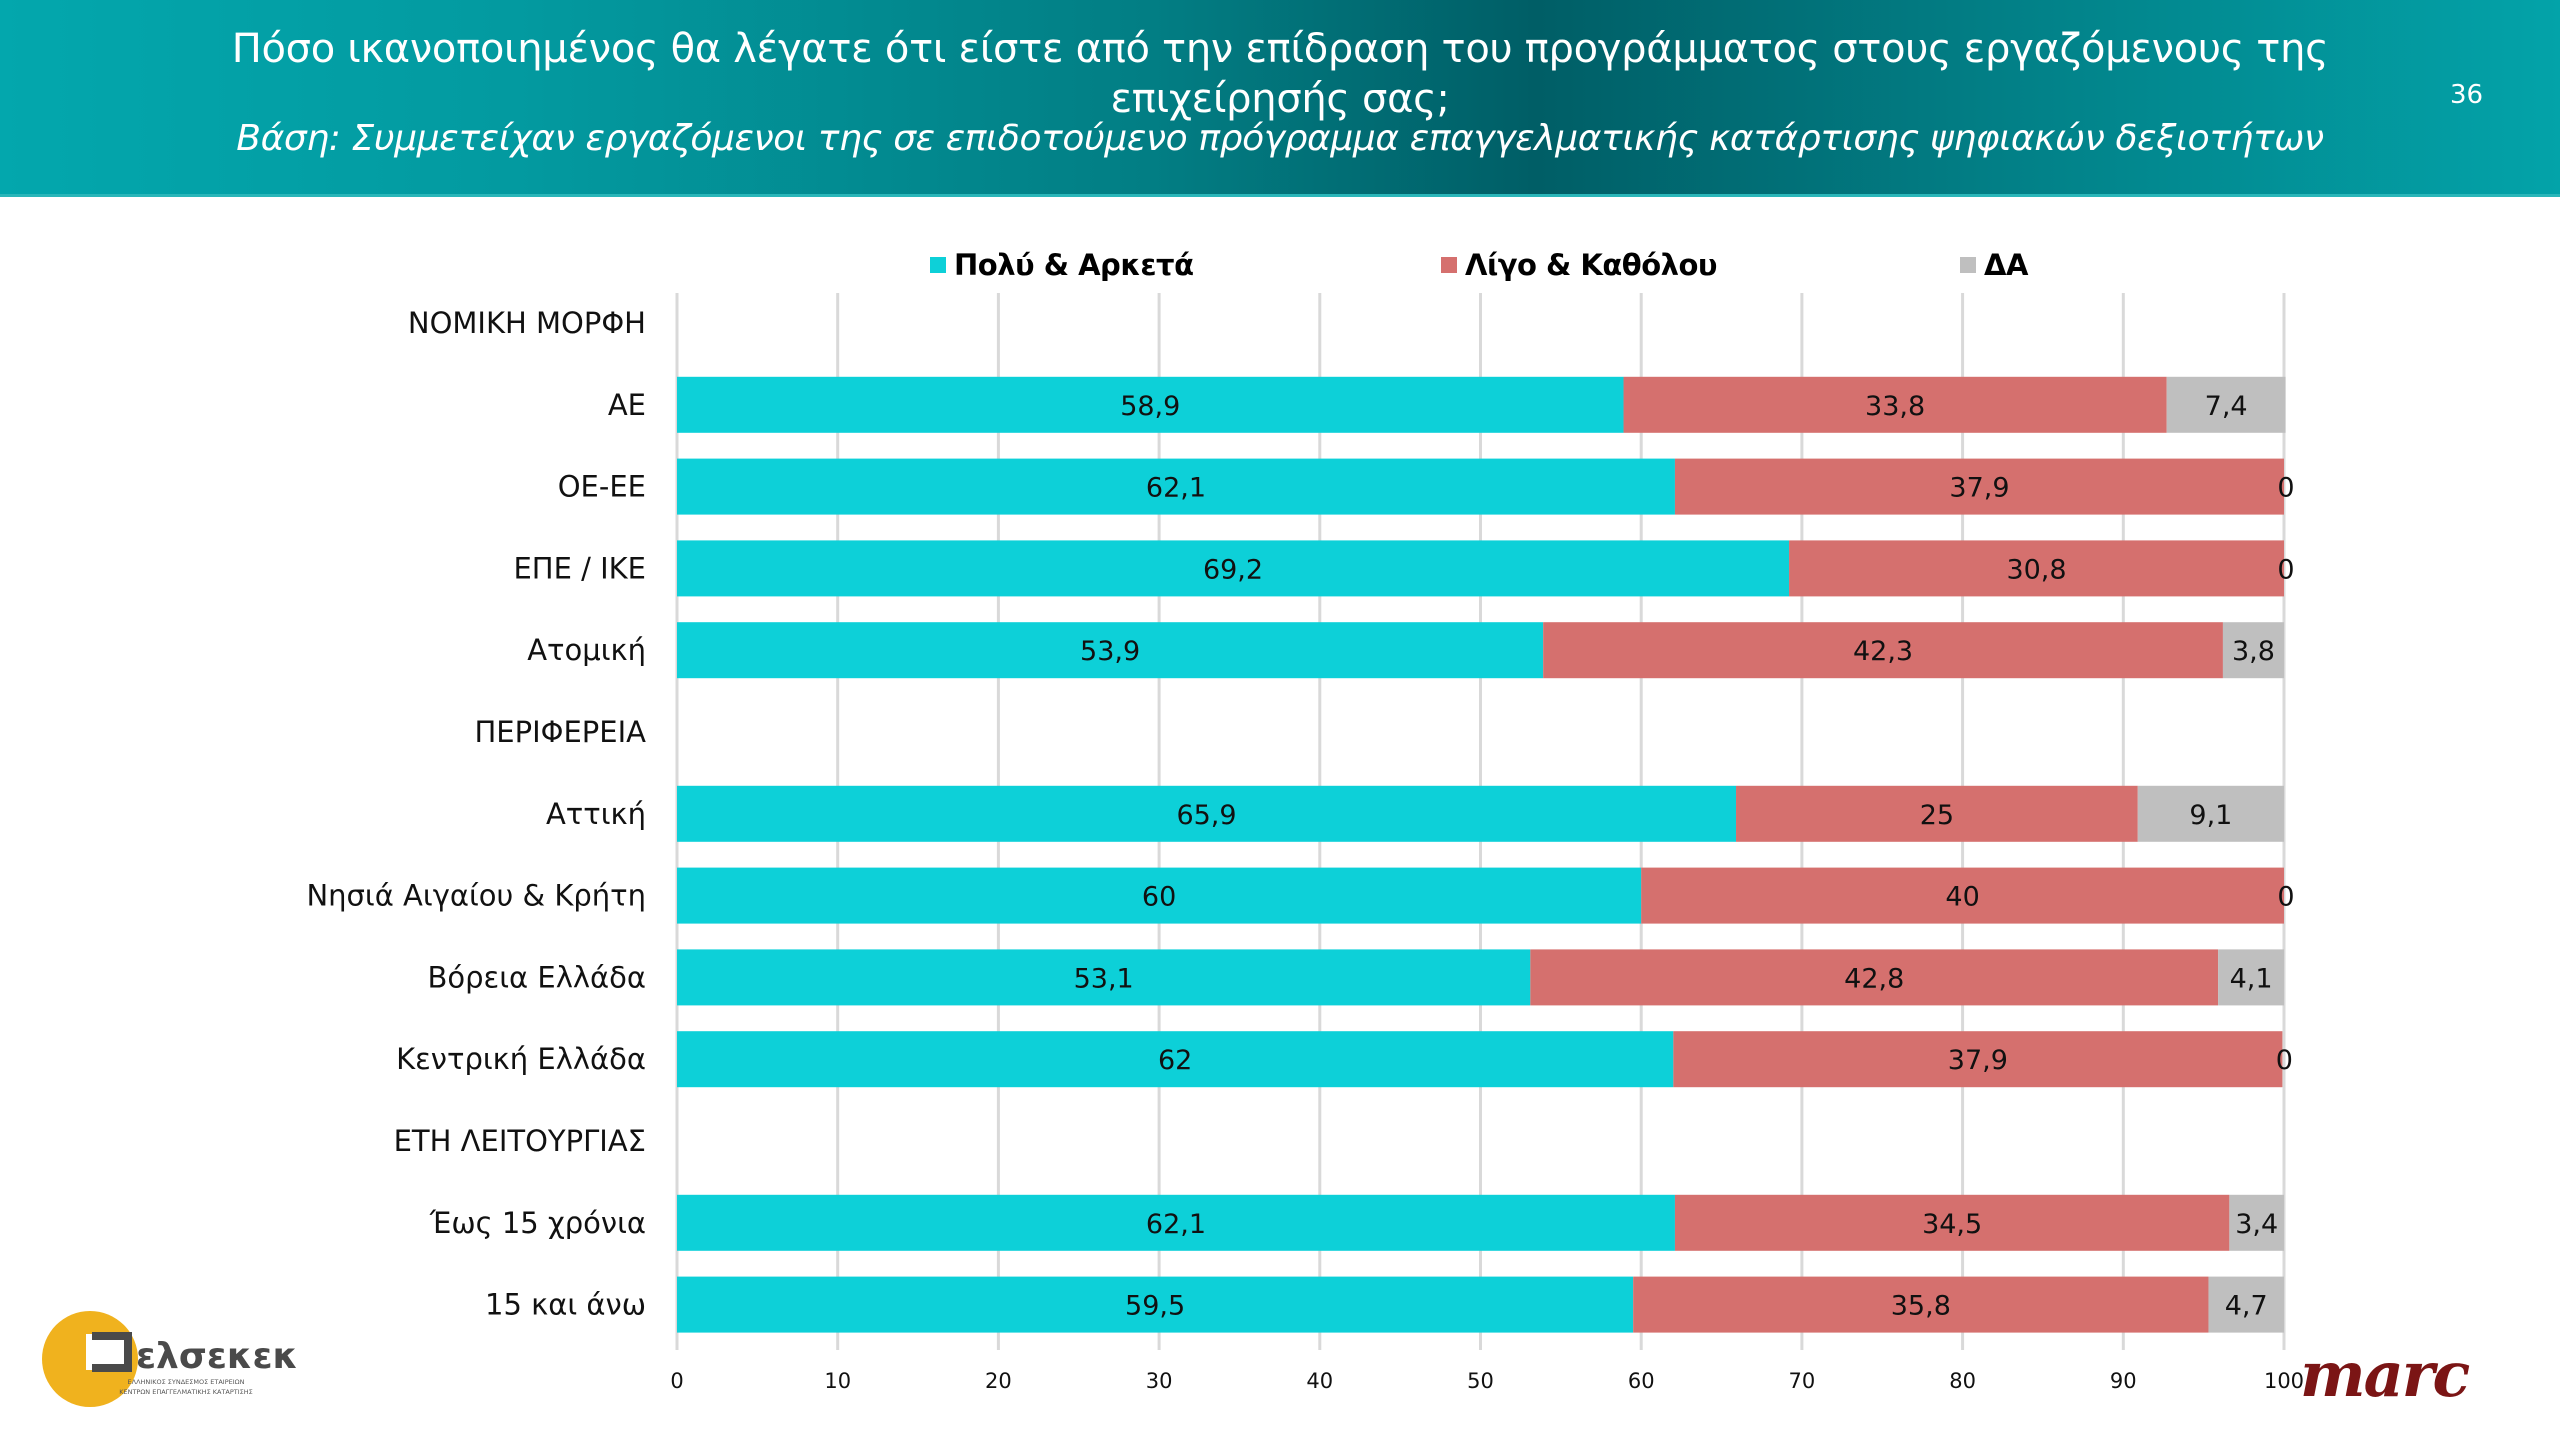  What do you see at coordinates (1074, 265) in the screenshot?
I see `legend-label: Πολύ & Αρκετά` at bounding box center [1074, 265].